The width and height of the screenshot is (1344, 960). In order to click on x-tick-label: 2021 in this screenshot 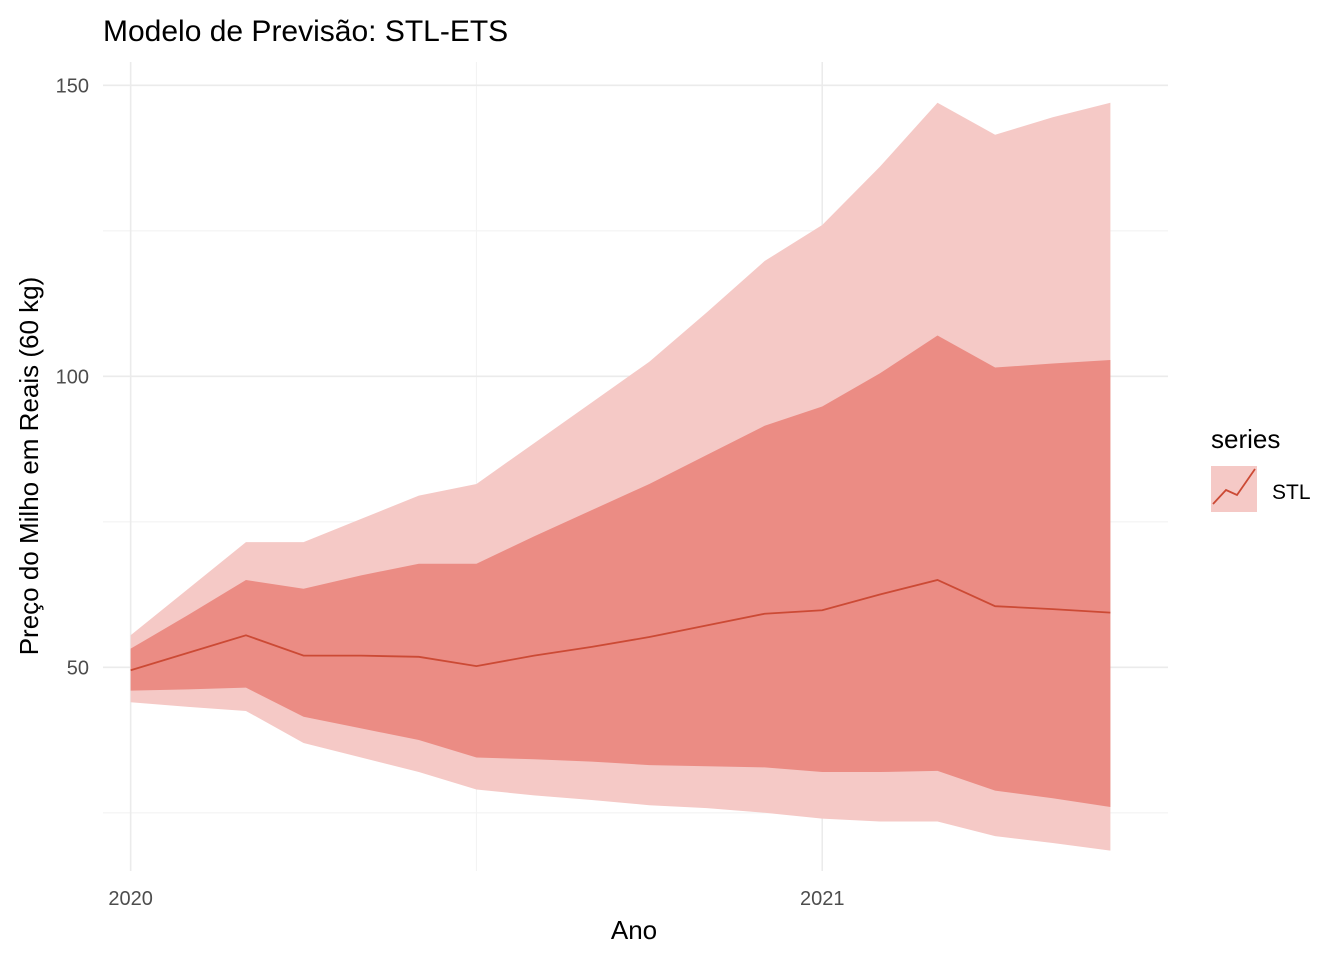, I will do `click(822, 899)`.